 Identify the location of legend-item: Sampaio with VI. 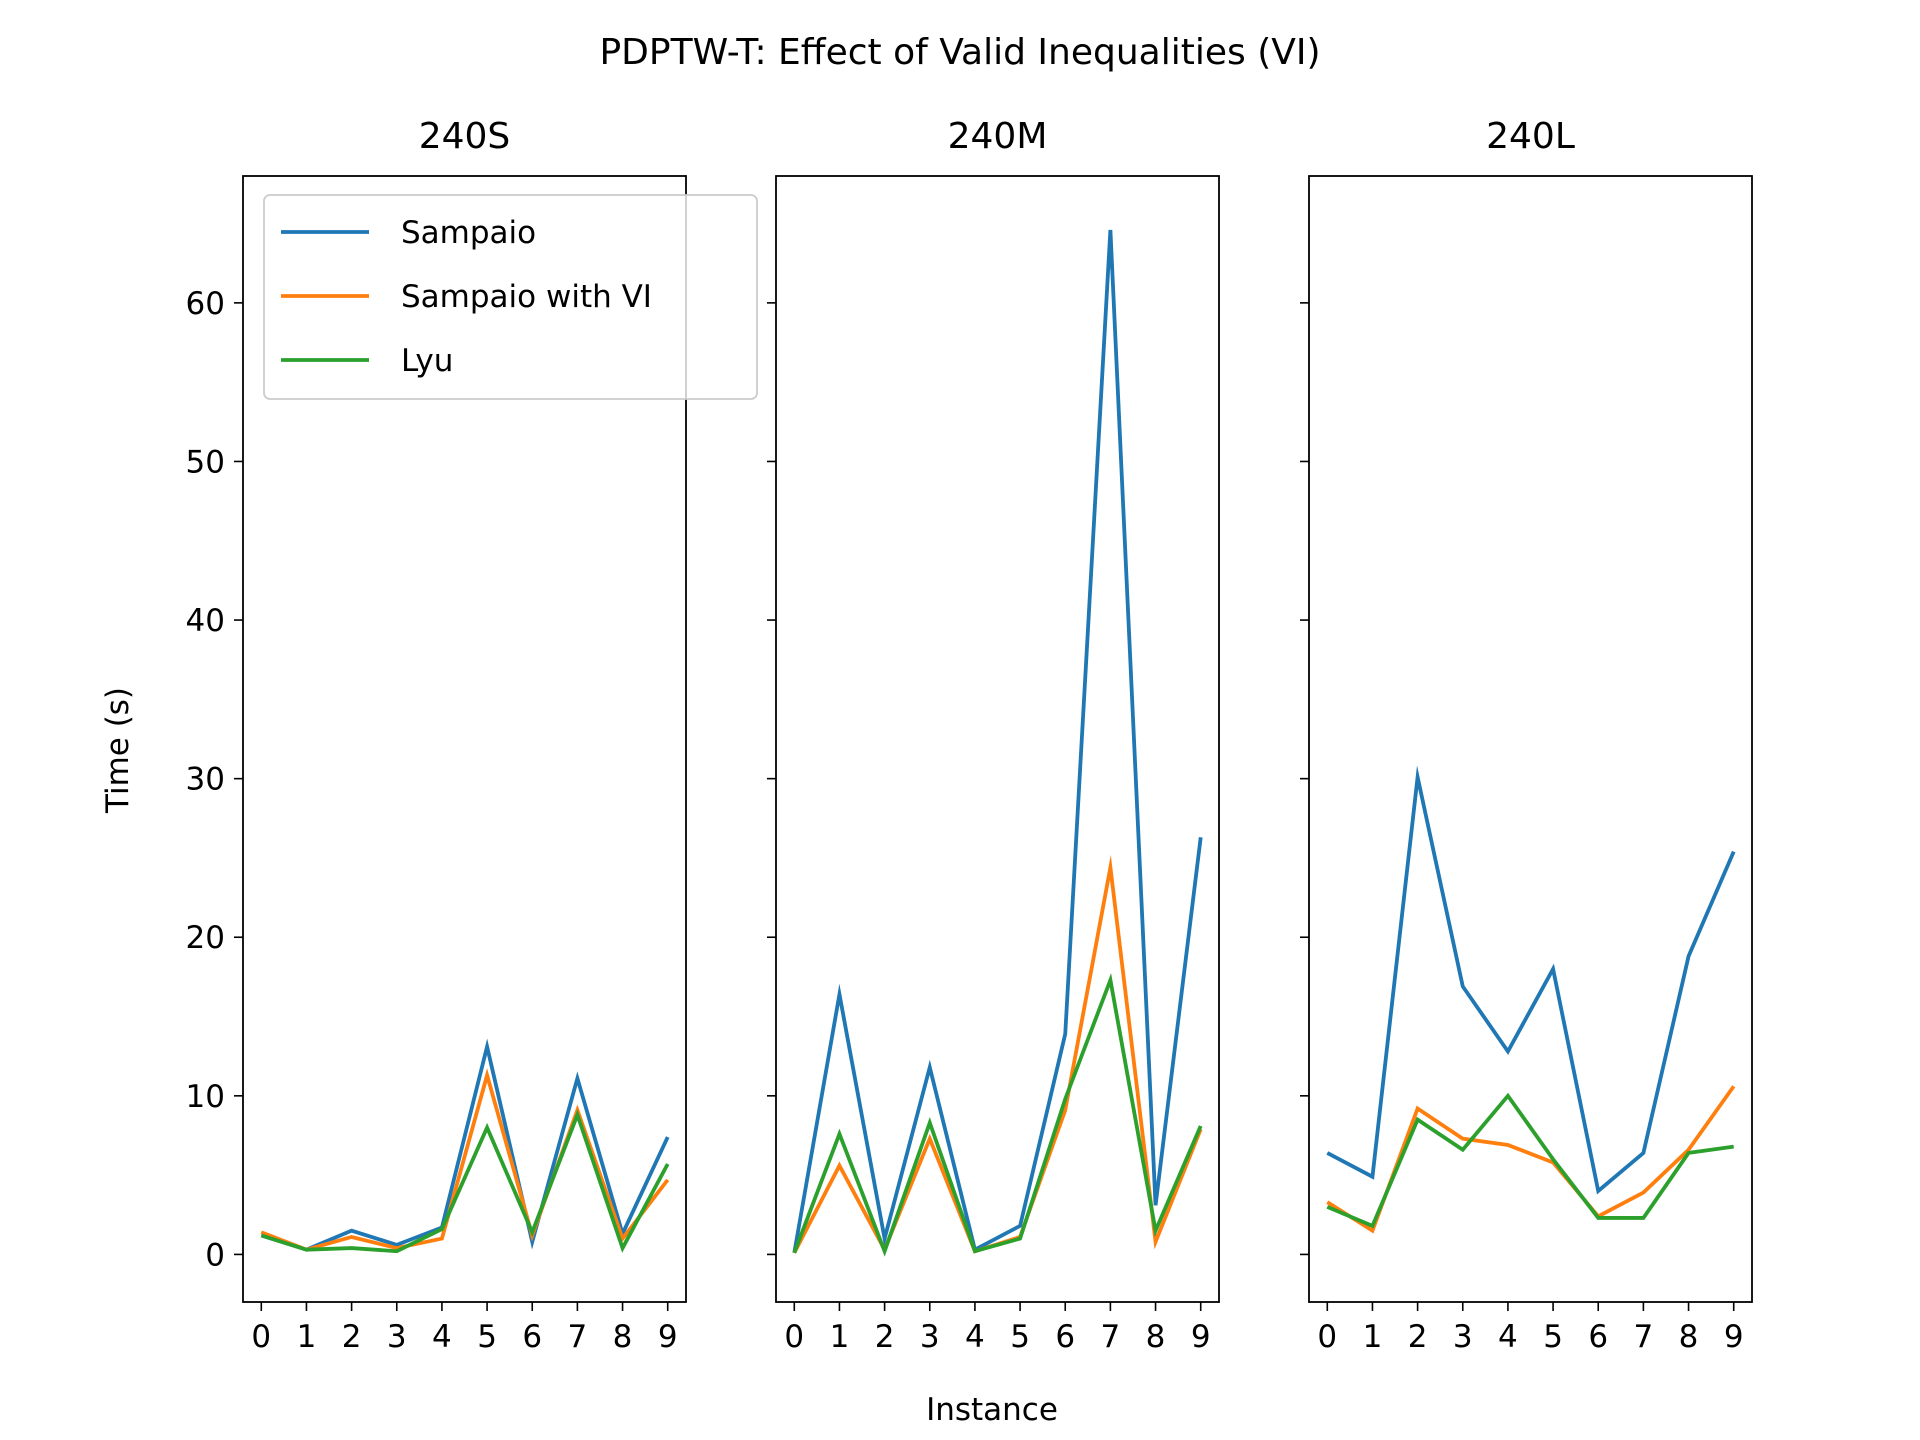
(466, 297).